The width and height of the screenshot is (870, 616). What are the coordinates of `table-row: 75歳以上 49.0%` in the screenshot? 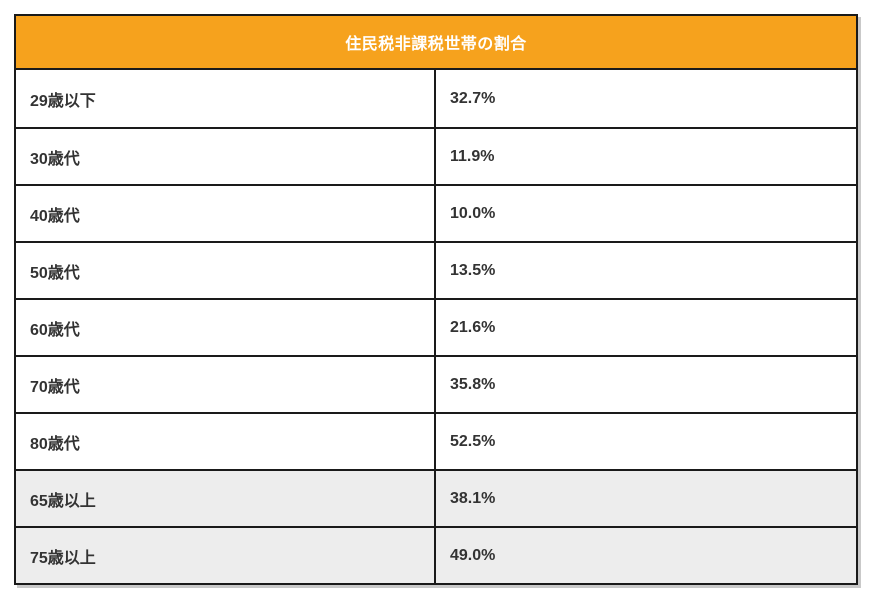 It's located at (436, 554).